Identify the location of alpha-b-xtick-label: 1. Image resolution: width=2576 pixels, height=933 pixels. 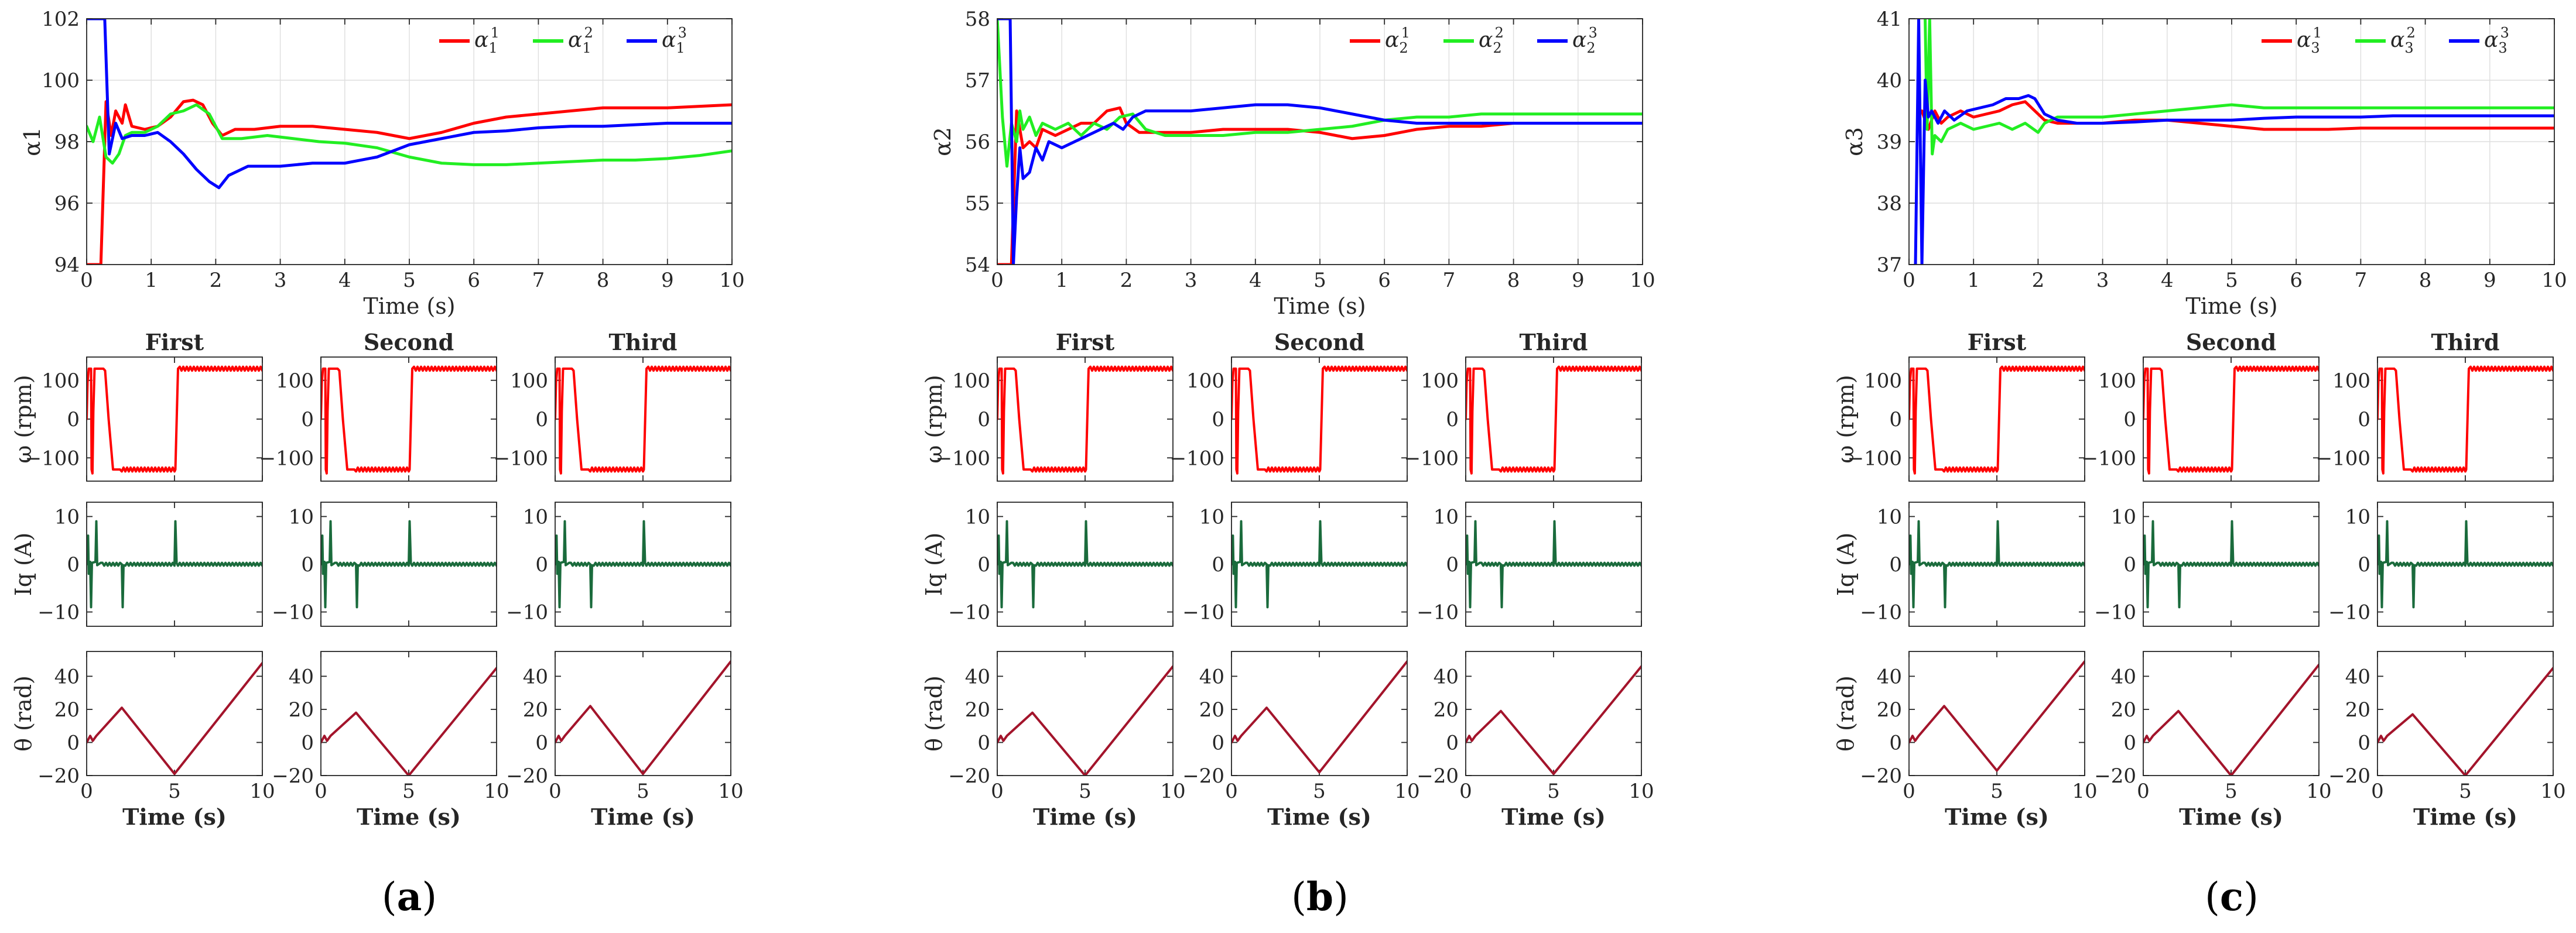
(1061, 280).